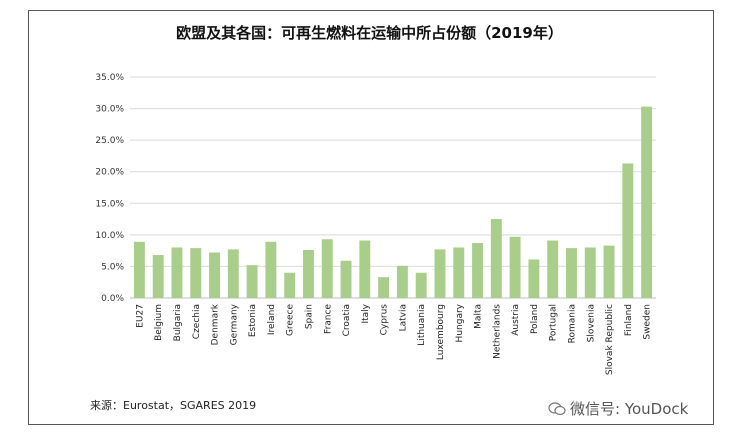 The image size is (739, 441). What do you see at coordinates (629, 409) in the screenshot?
I see `watermark-text: 微信号: YouDock` at bounding box center [629, 409].